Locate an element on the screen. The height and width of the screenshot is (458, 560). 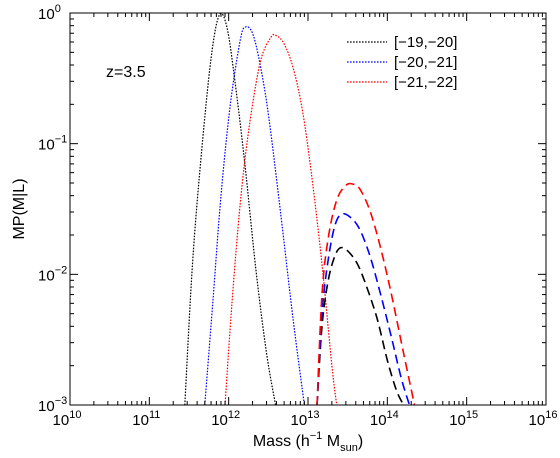
x-axis-label-sup: −1 is located at coordinates (316, 436).